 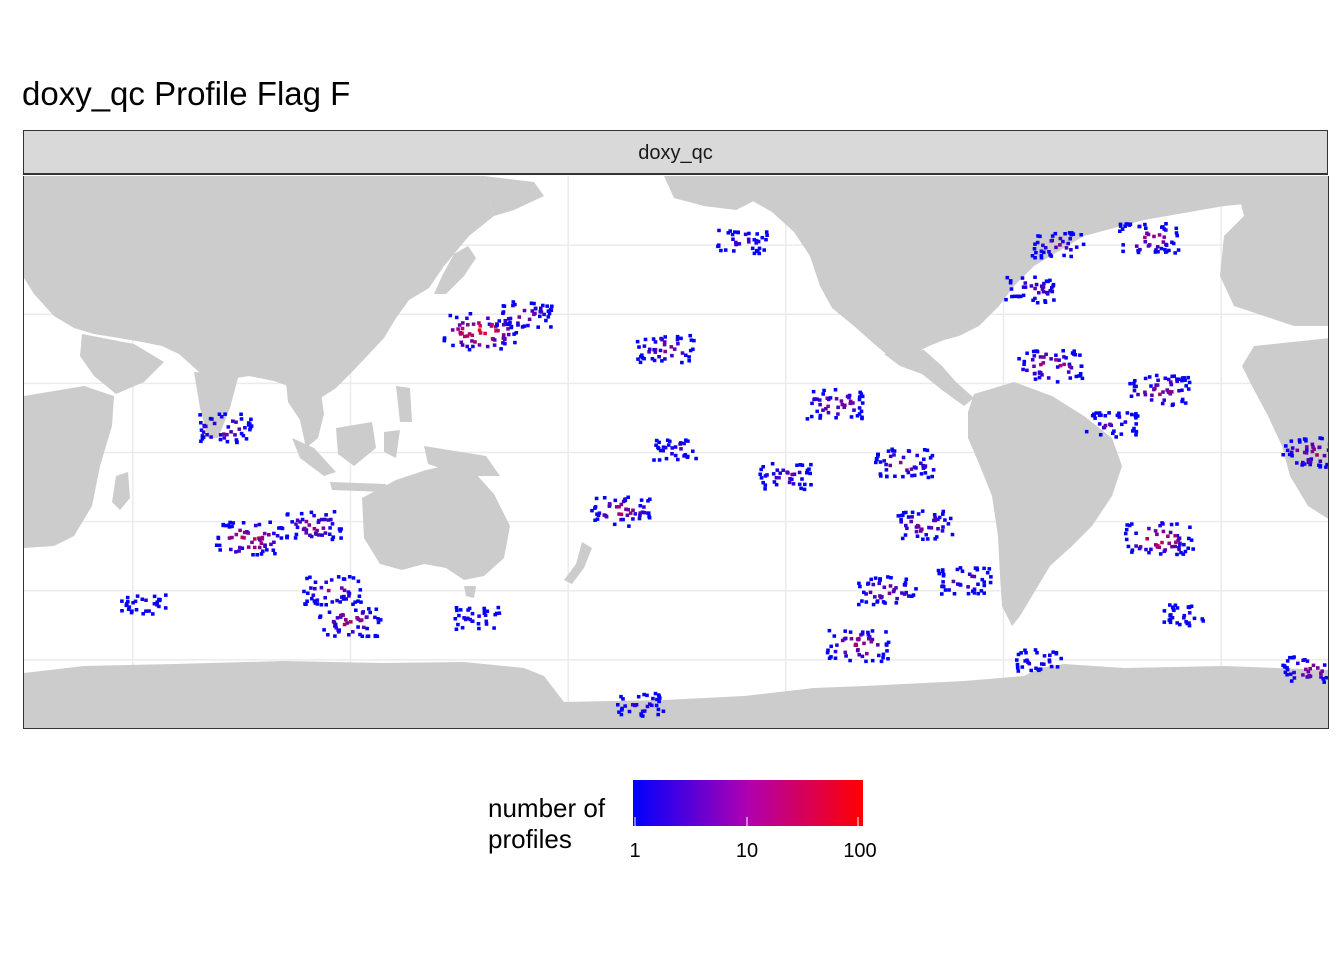 What do you see at coordinates (404, 404) in the screenshot?
I see `land-philippines` at bounding box center [404, 404].